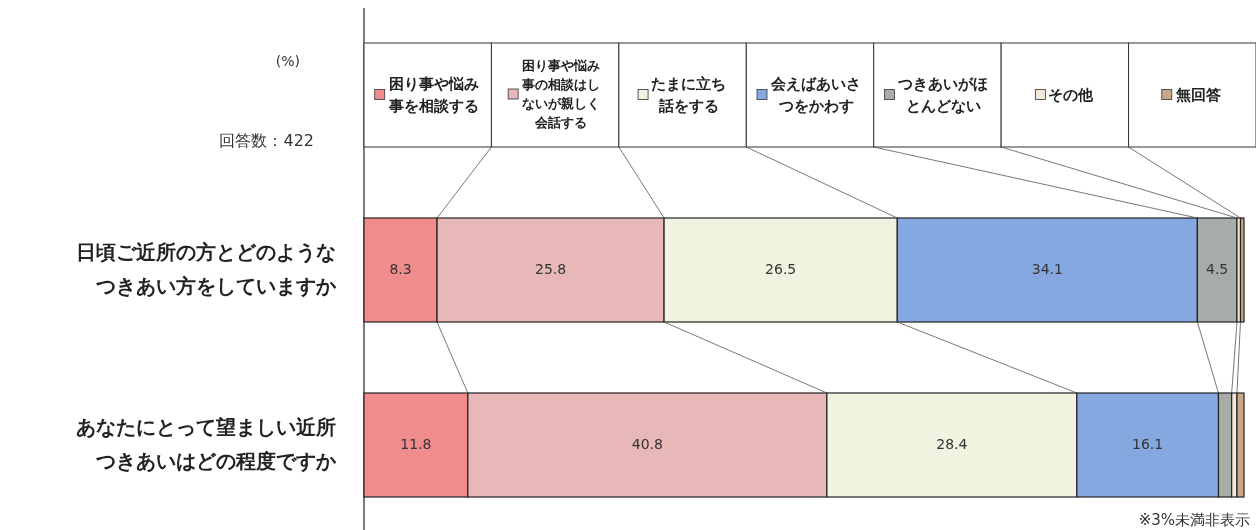 This screenshot has height=530, width=1256. What do you see at coordinates (689, 94) in the screenshot?
I see `legend-label: たまに立ち話をする` at bounding box center [689, 94].